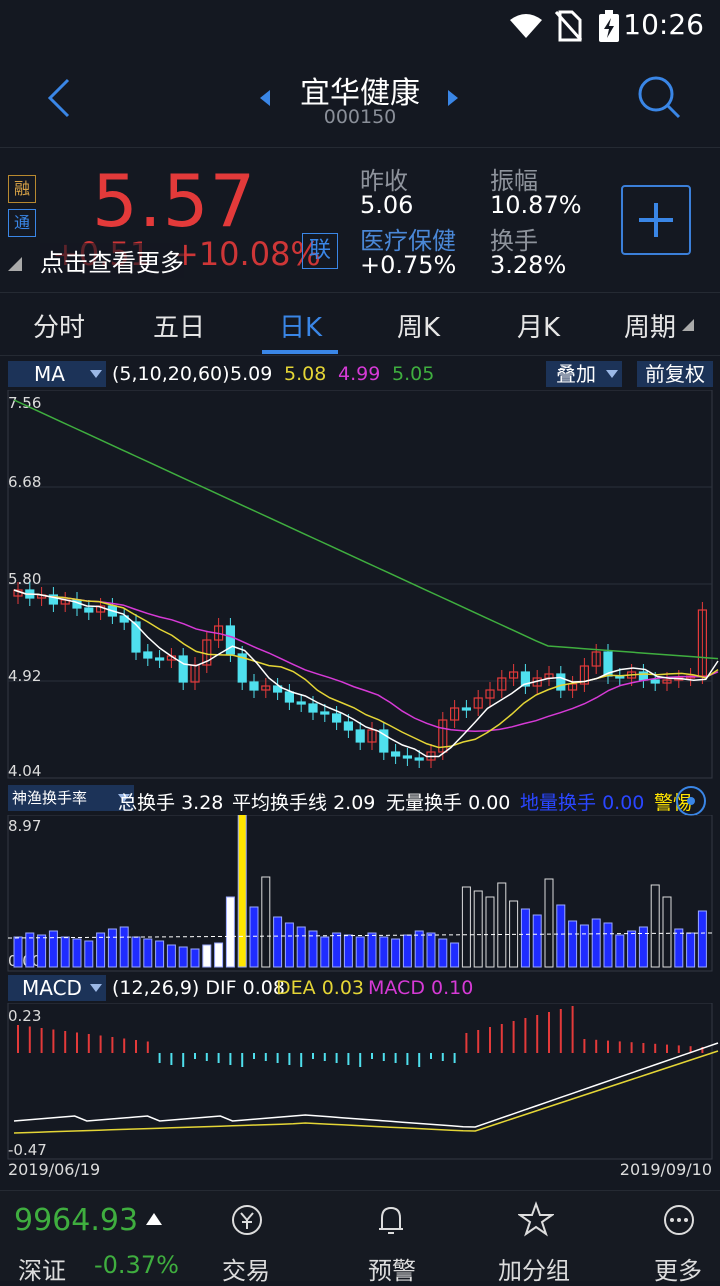 The width and height of the screenshot is (720, 1286). I want to click on tab-weekly-k: 周K, so click(419, 328).